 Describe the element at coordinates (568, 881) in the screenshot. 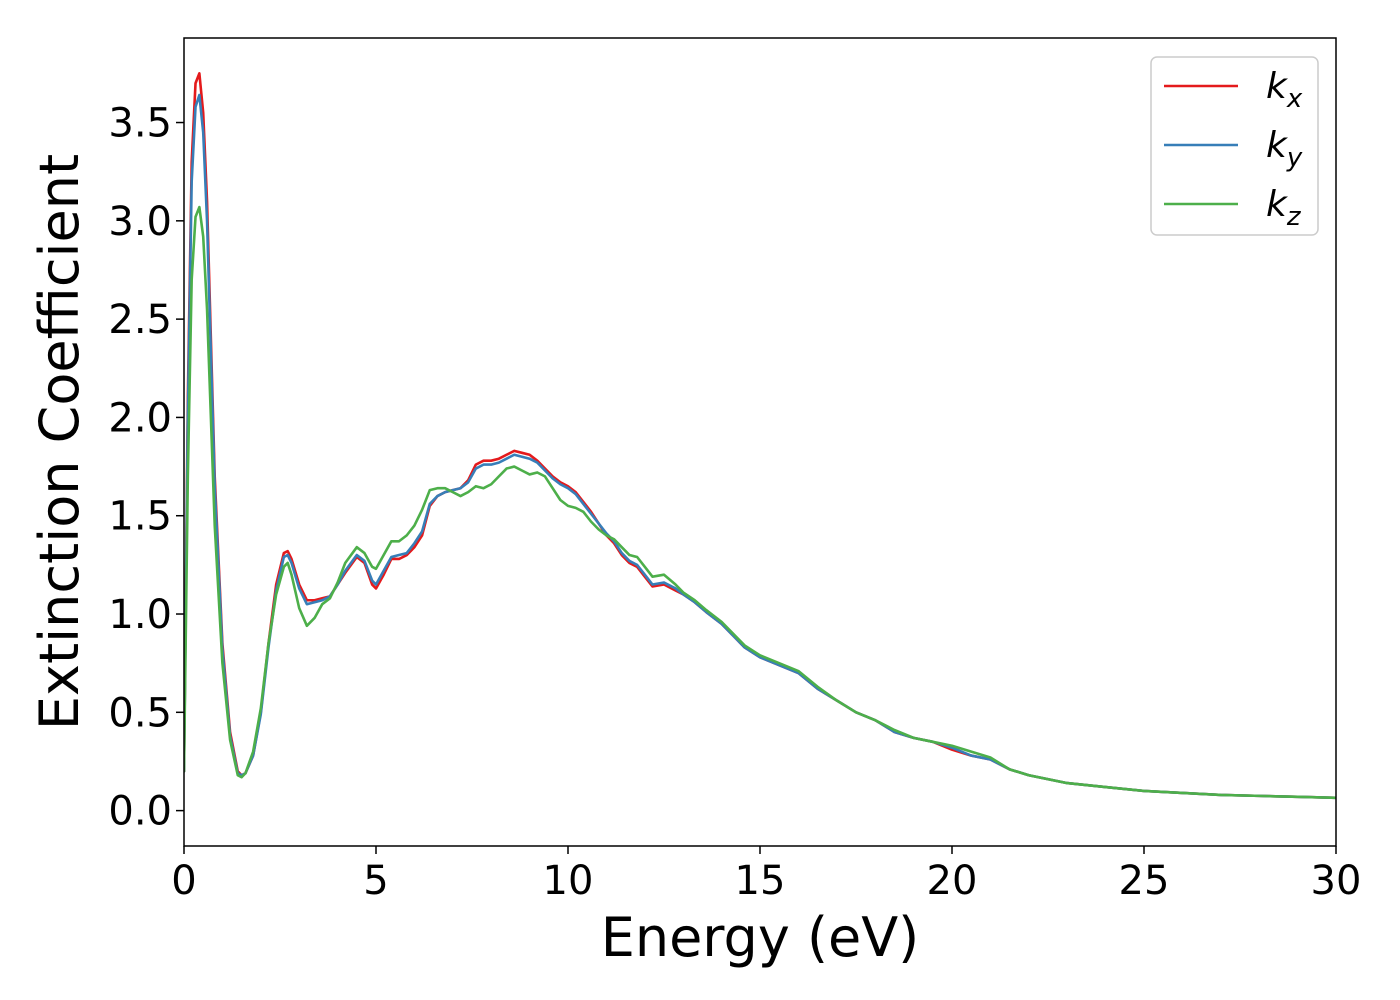

I see `x-tick-label: 10` at that location.